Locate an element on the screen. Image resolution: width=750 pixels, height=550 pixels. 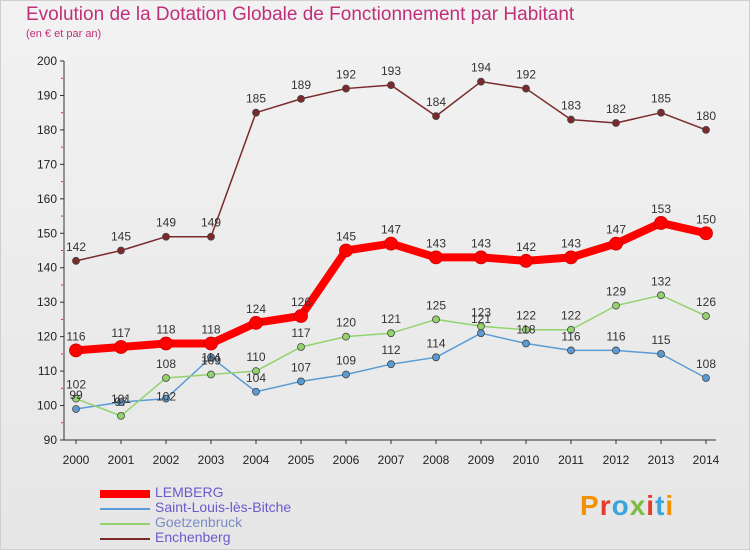
logo-letter: i is located at coordinates (651, 505).